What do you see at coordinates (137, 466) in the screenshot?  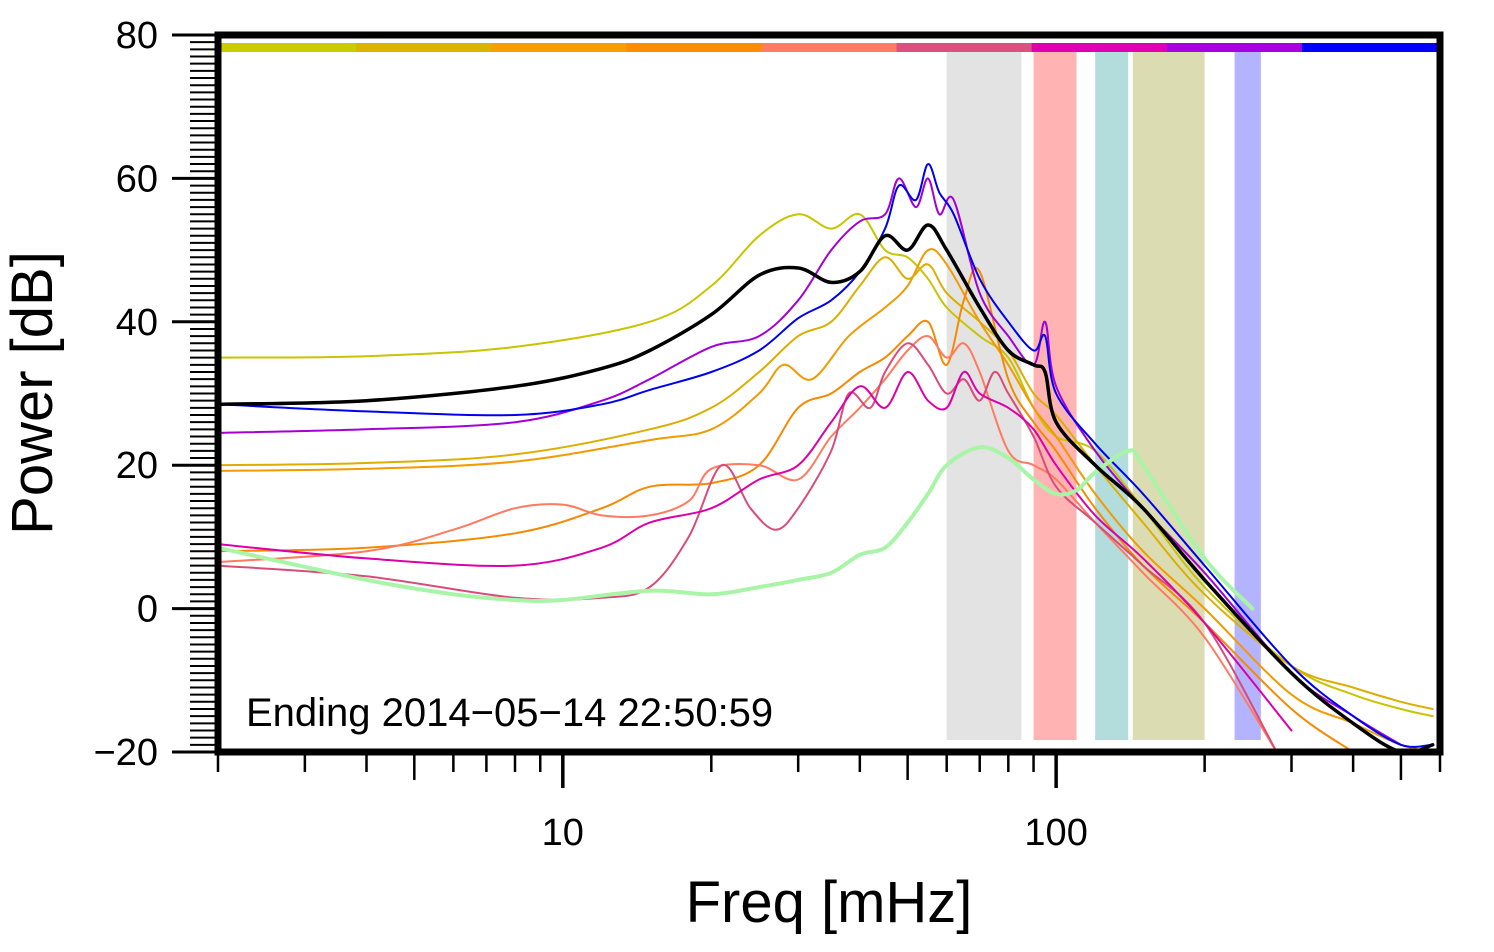 I see `y-tick-label: 20` at bounding box center [137, 466].